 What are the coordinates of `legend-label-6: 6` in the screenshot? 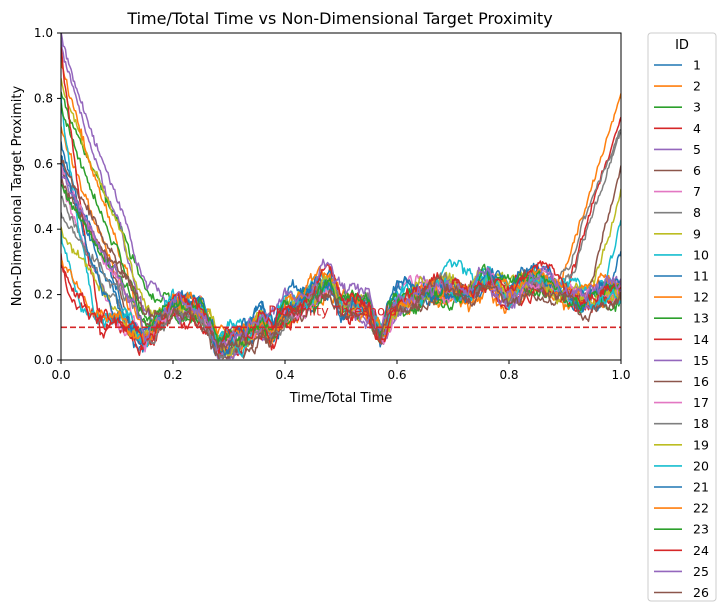 It's located at (697, 170).